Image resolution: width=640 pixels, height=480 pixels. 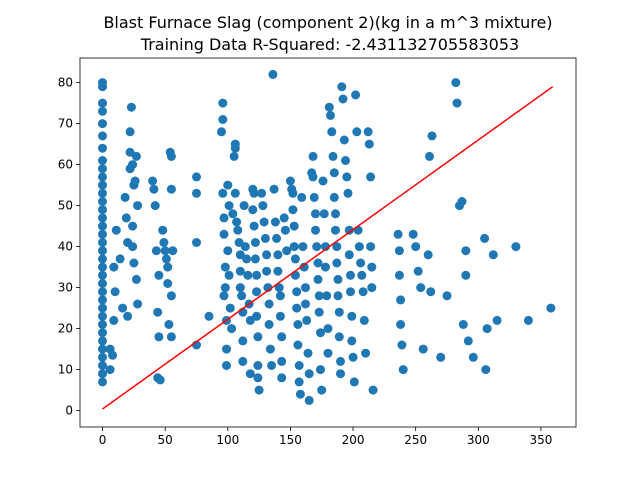 What do you see at coordinates (65, 83) in the screenshot?
I see `y-tick-label: 80` at bounding box center [65, 83].